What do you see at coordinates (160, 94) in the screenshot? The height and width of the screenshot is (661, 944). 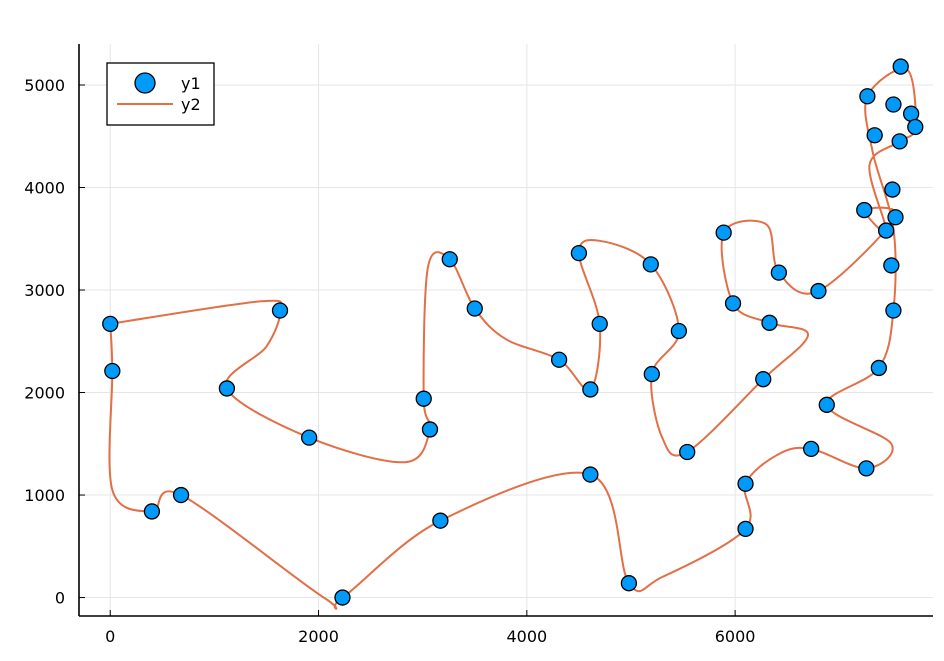 I see `legend-box` at bounding box center [160, 94].